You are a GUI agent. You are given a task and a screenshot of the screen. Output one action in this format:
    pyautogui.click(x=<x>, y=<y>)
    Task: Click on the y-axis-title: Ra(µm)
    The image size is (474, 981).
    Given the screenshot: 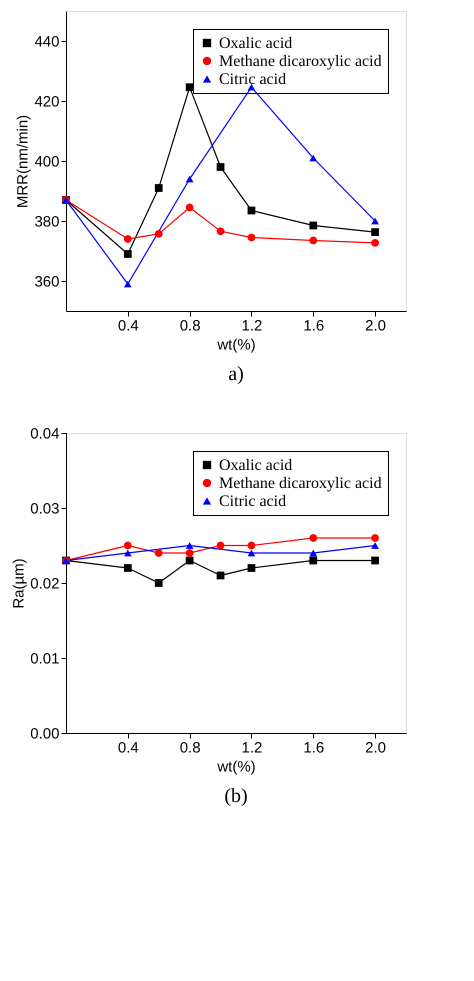 What is the action you would take?
    pyautogui.click(x=19, y=583)
    